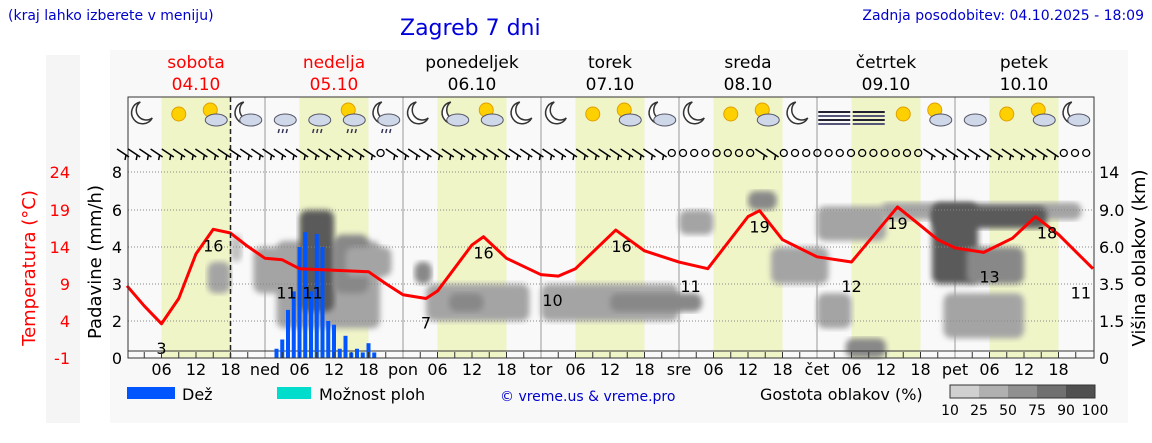  I want to click on temperature-label: 3, so click(161, 348).